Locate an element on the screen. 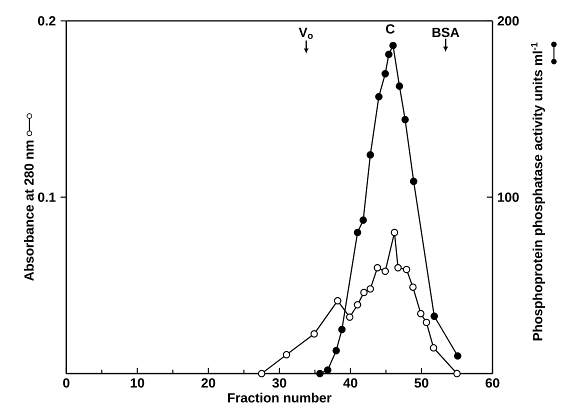  y-axis-title: Absorbance at 280 nm is located at coordinates (29, 210).